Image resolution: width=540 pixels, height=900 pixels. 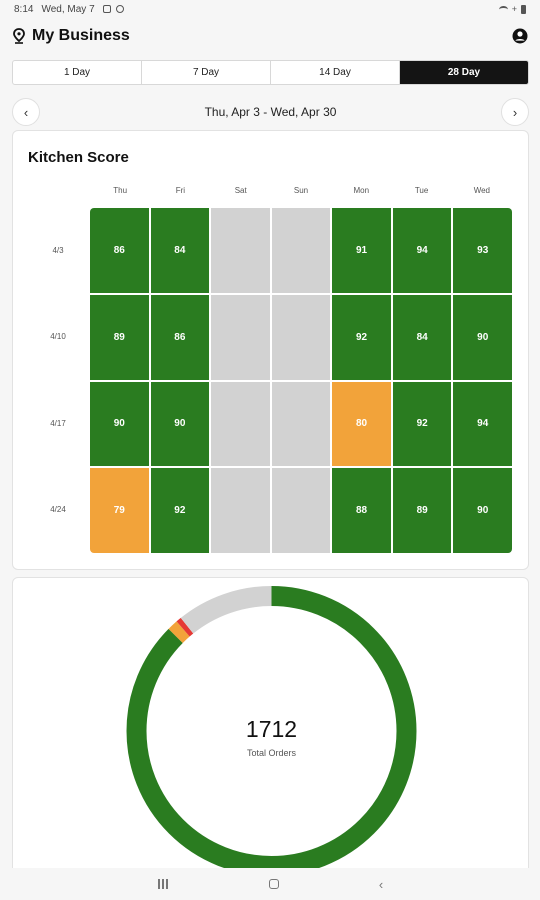 What do you see at coordinates (24, 9) in the screenshot?
I see `status-time: 8:14` at bounding box center [24, 9].